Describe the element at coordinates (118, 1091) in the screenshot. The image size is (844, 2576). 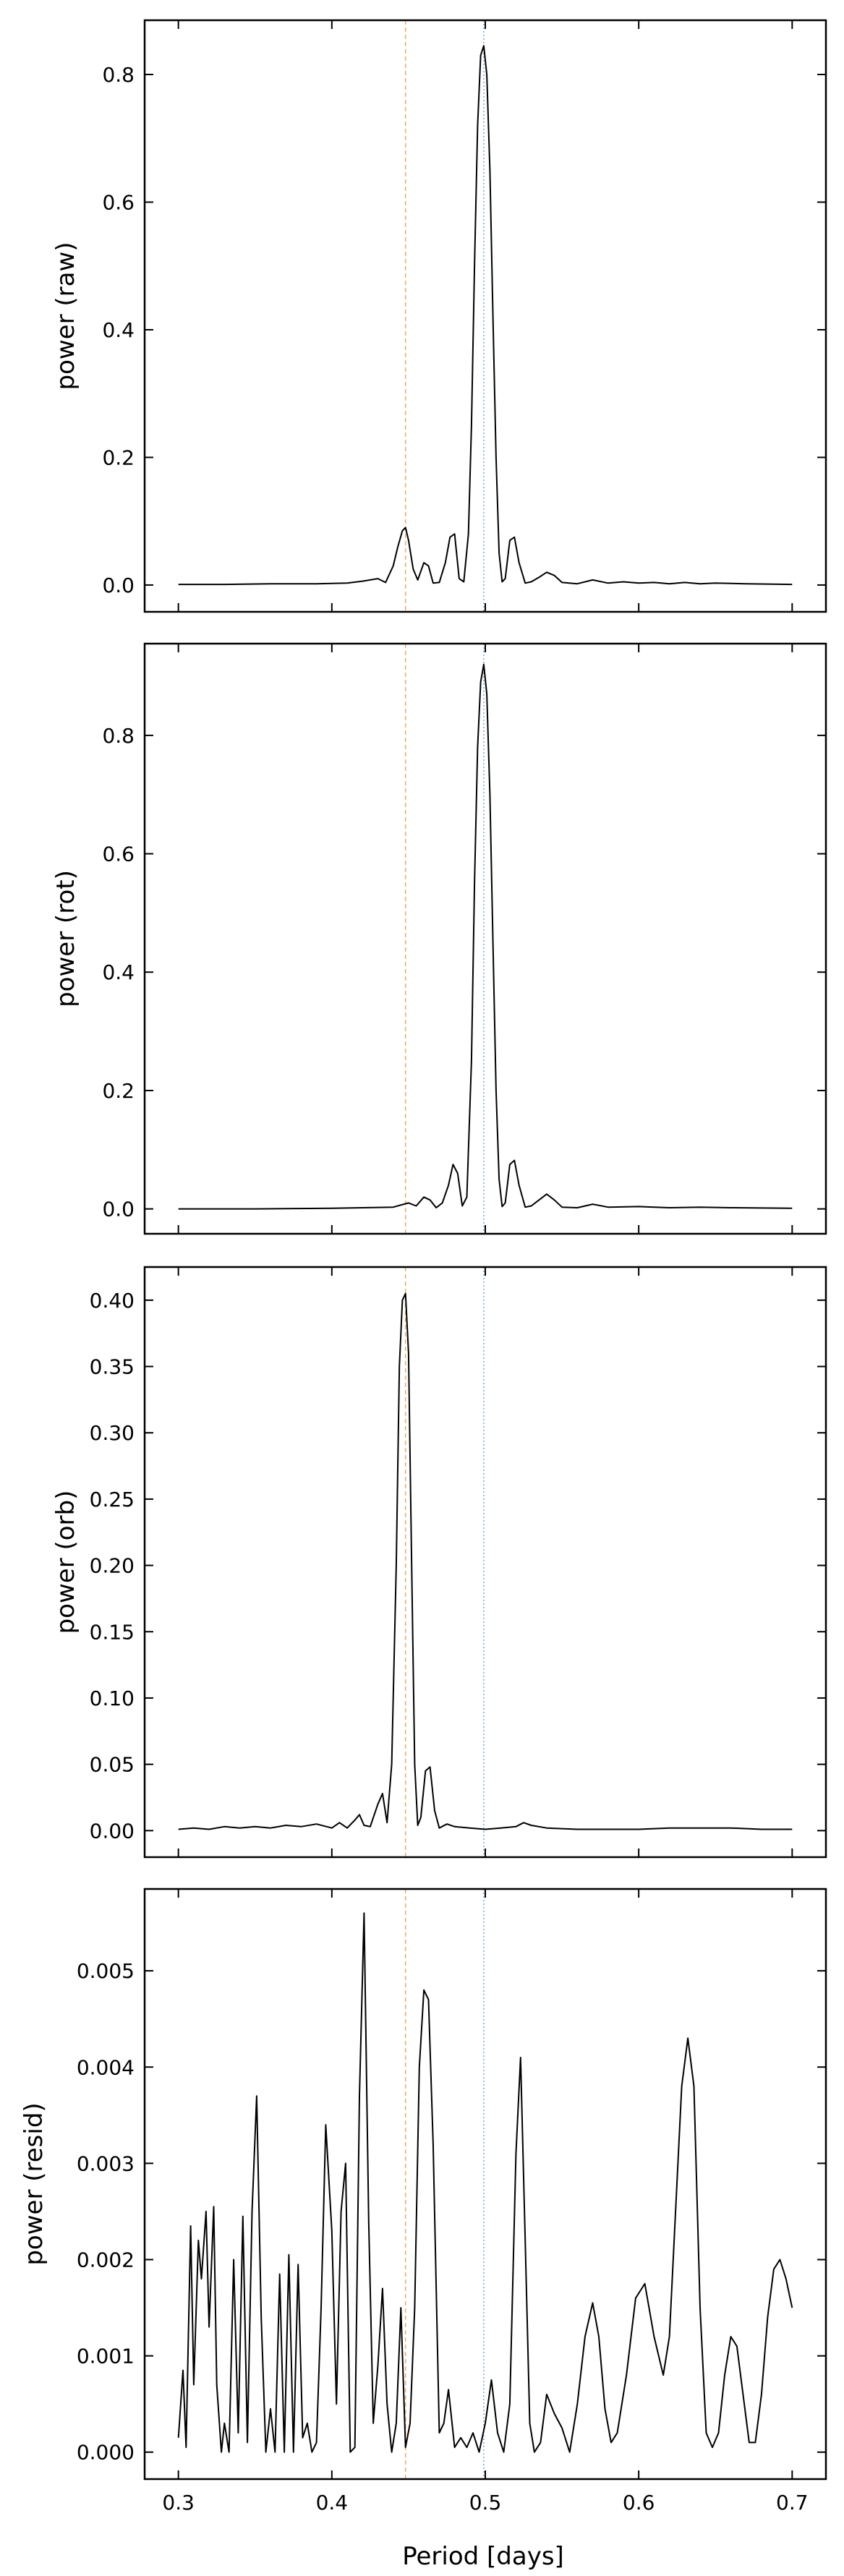
I see `rot-y-tick-label: 0.2` at that location.